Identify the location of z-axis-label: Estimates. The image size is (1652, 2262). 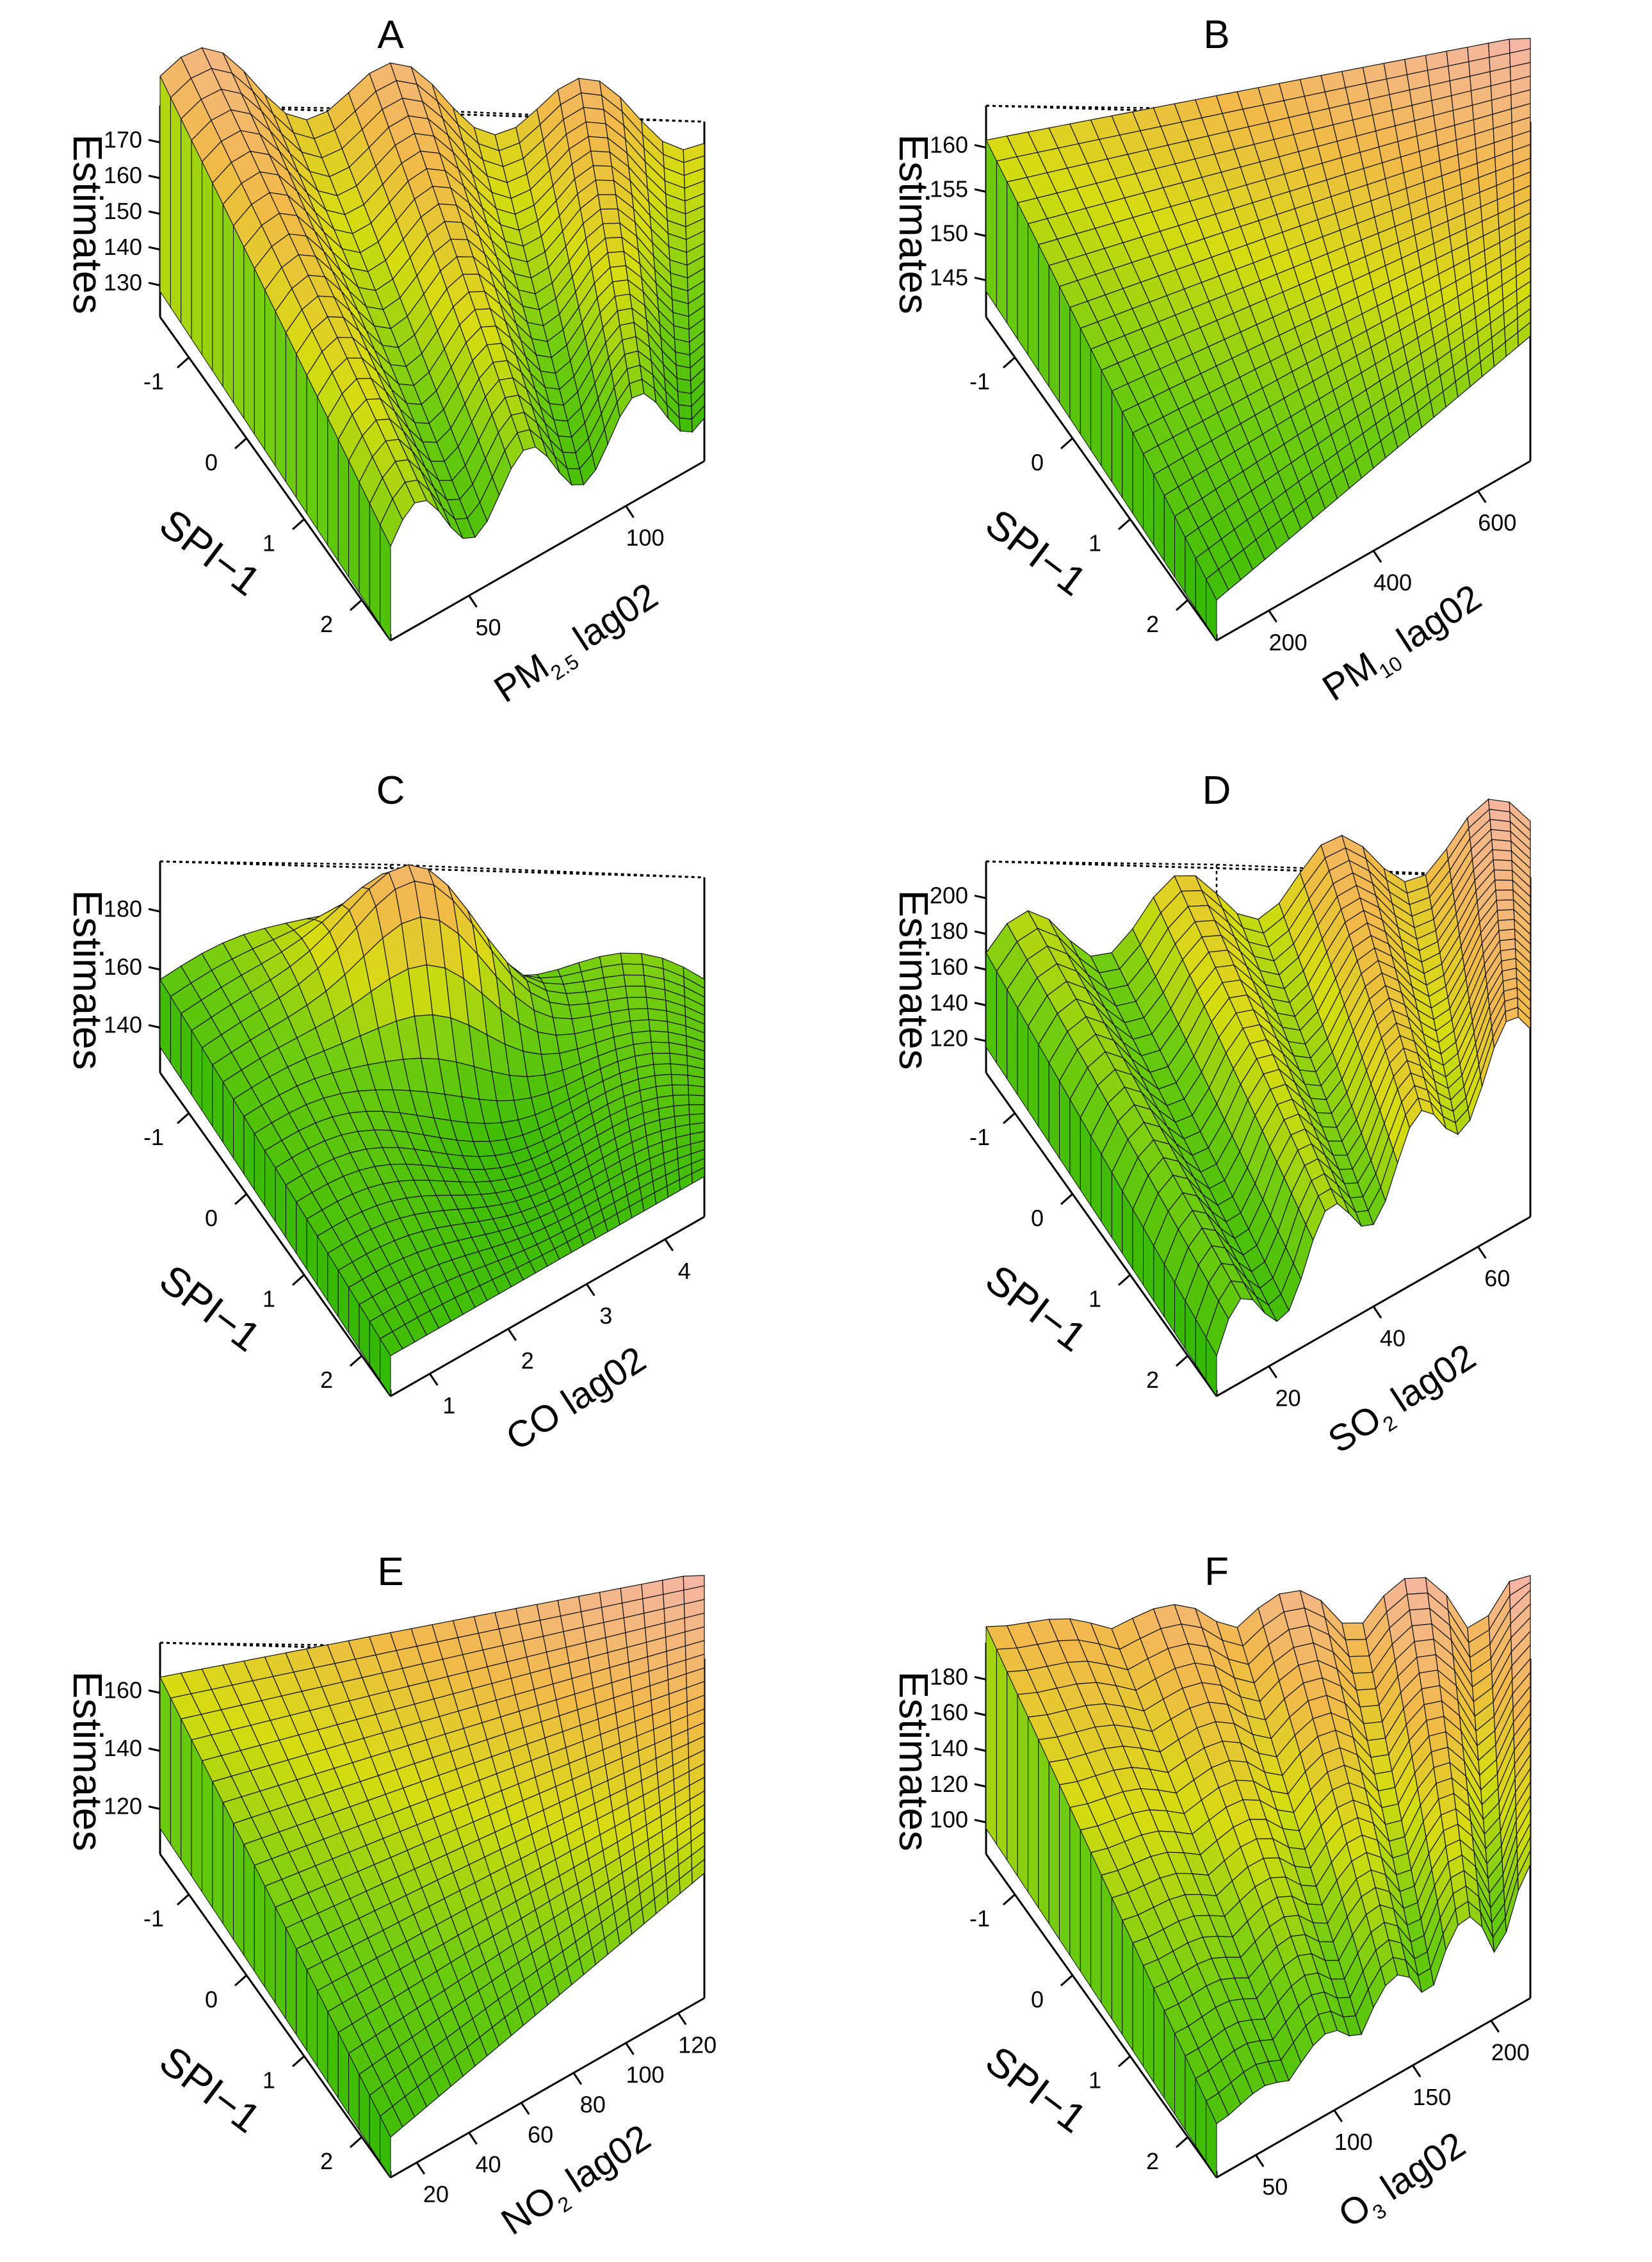
(88, 1761).